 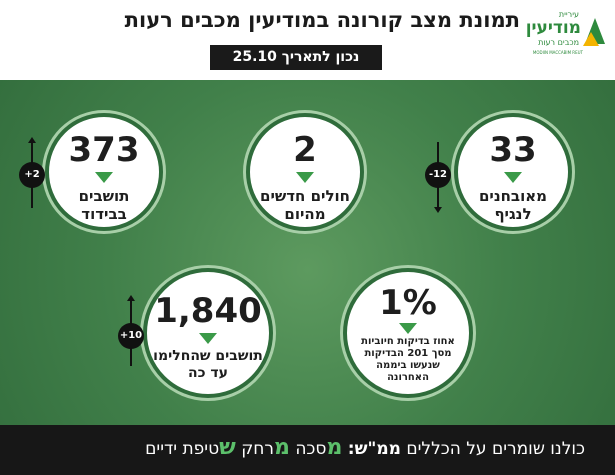 I want to click on logo-line2: מודיעין, so click(x=553, y=28).